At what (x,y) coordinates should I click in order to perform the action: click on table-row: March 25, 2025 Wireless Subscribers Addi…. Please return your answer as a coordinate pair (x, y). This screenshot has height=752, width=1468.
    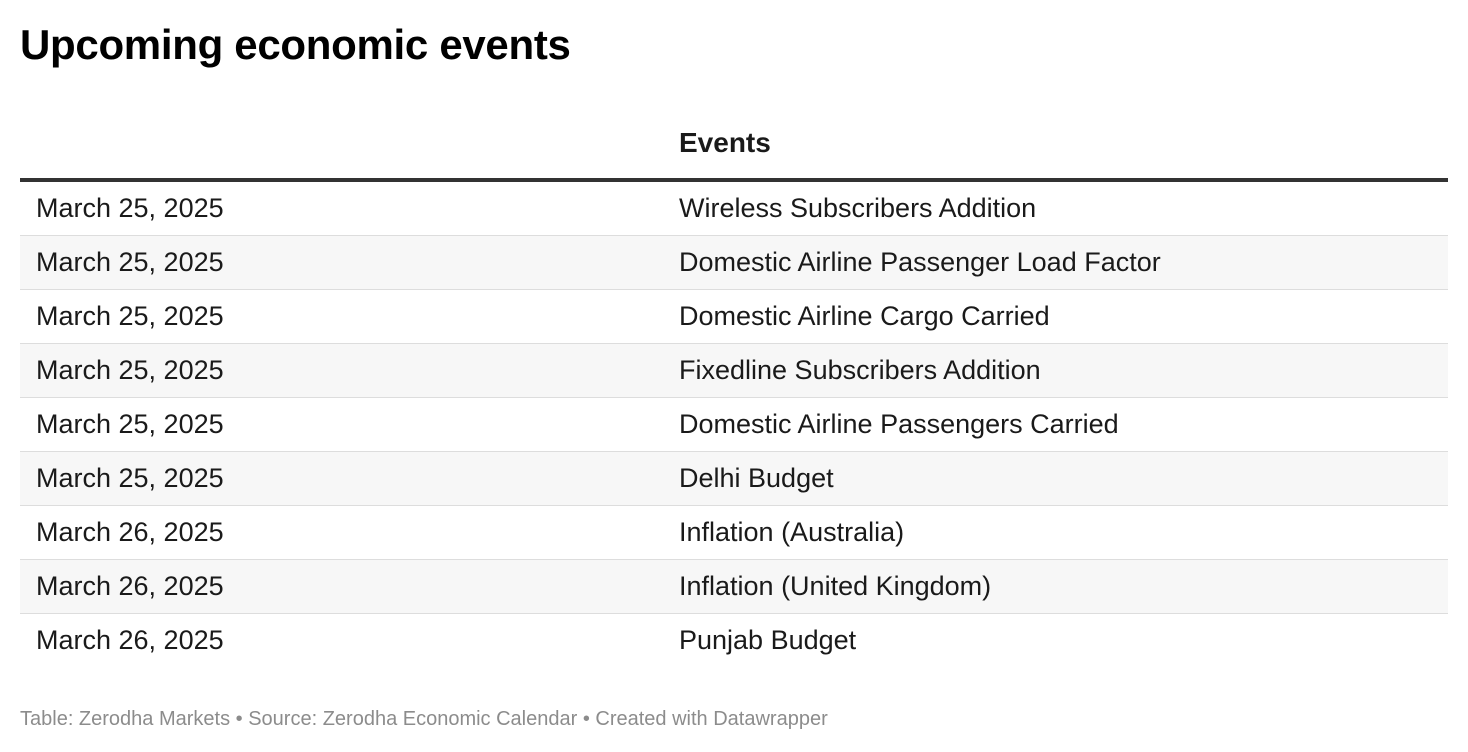
    Looking at the image, I should click on (734, 208).